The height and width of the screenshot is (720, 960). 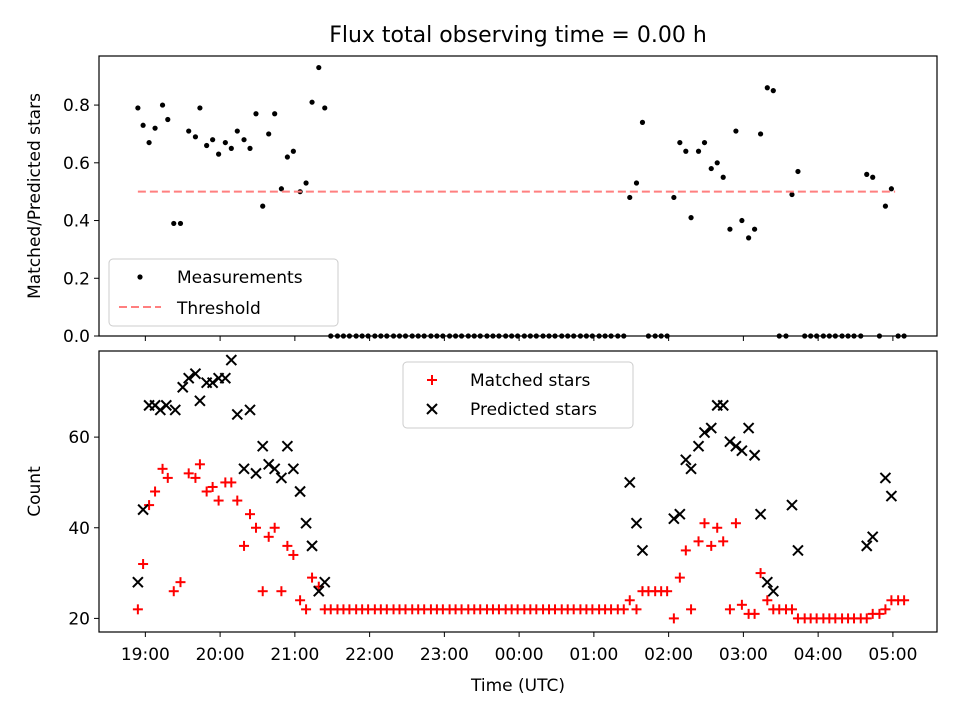 I want to click on legend-threshold-label: Threshold, so click(x=218, y=309).